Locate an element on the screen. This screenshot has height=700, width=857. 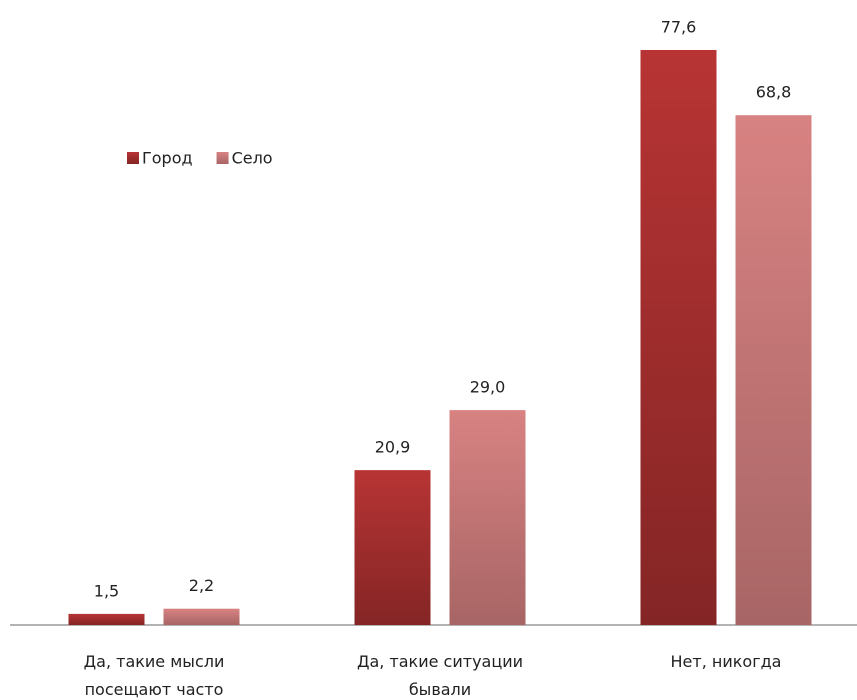
x-tick-label: Да, такие мысли посещают часто is located at coordinates (154, 675).